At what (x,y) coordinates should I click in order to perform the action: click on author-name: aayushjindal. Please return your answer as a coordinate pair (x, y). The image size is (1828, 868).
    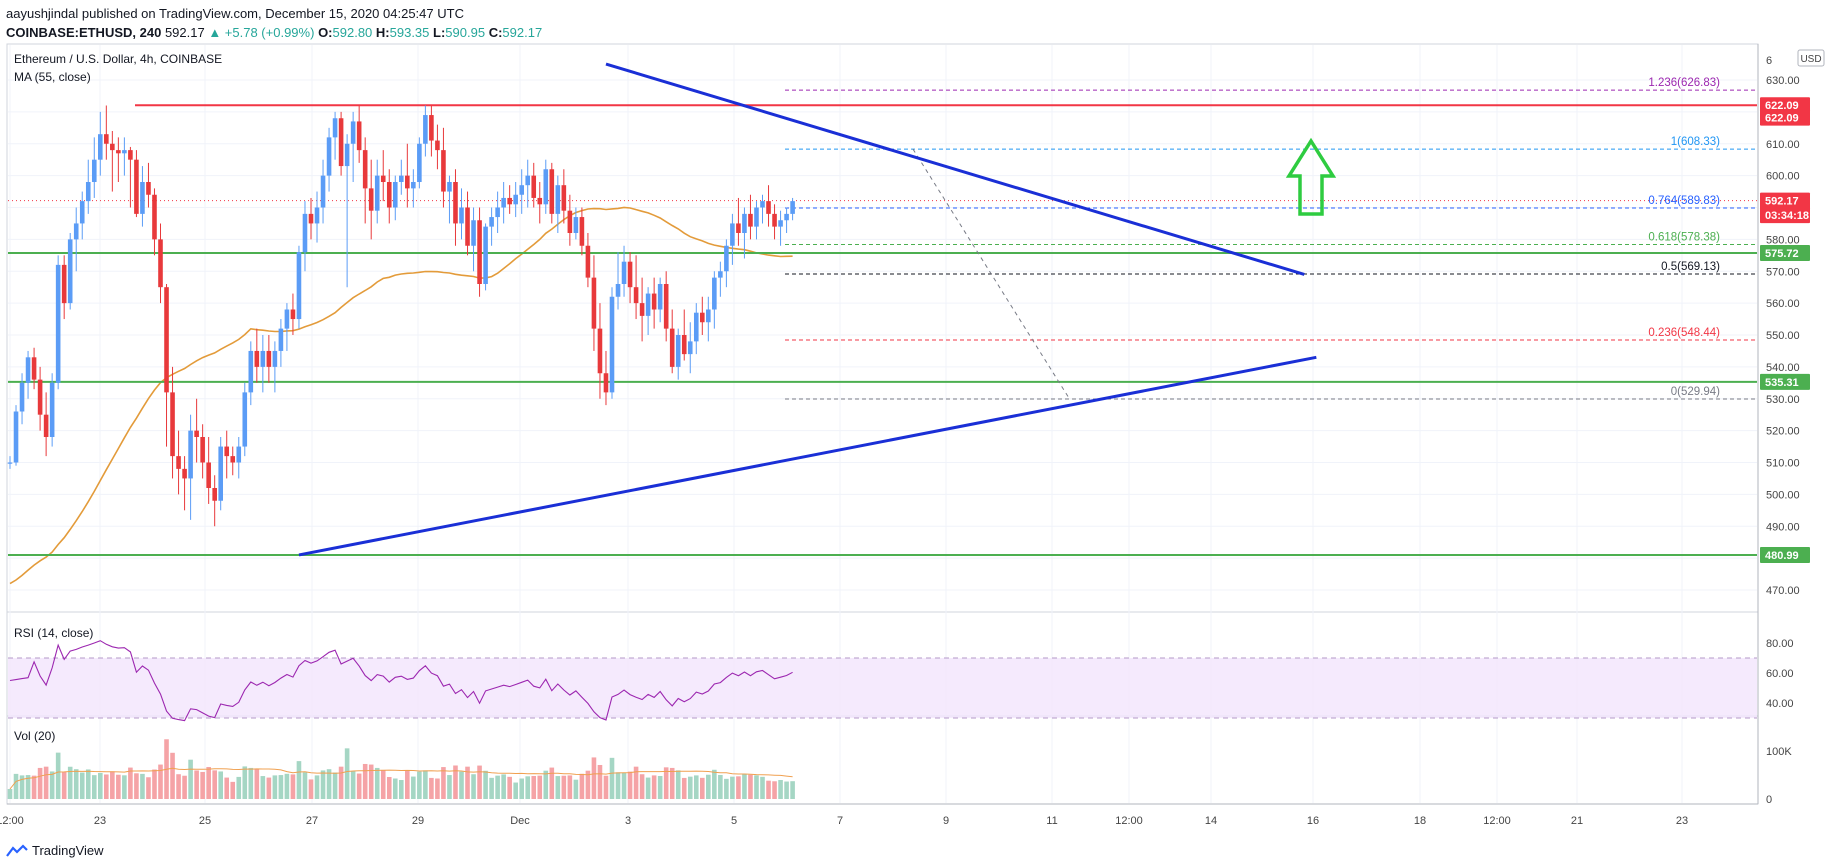
    Looking at the image, I should click on (42, 13).